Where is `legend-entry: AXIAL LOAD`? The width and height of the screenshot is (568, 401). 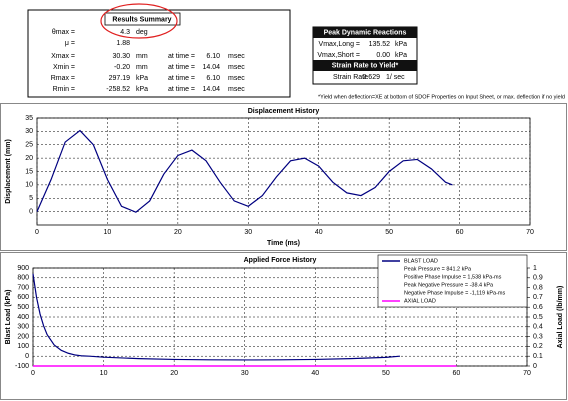
legend-entry: AXIAL LOAD is located at coordinates (420, 301).